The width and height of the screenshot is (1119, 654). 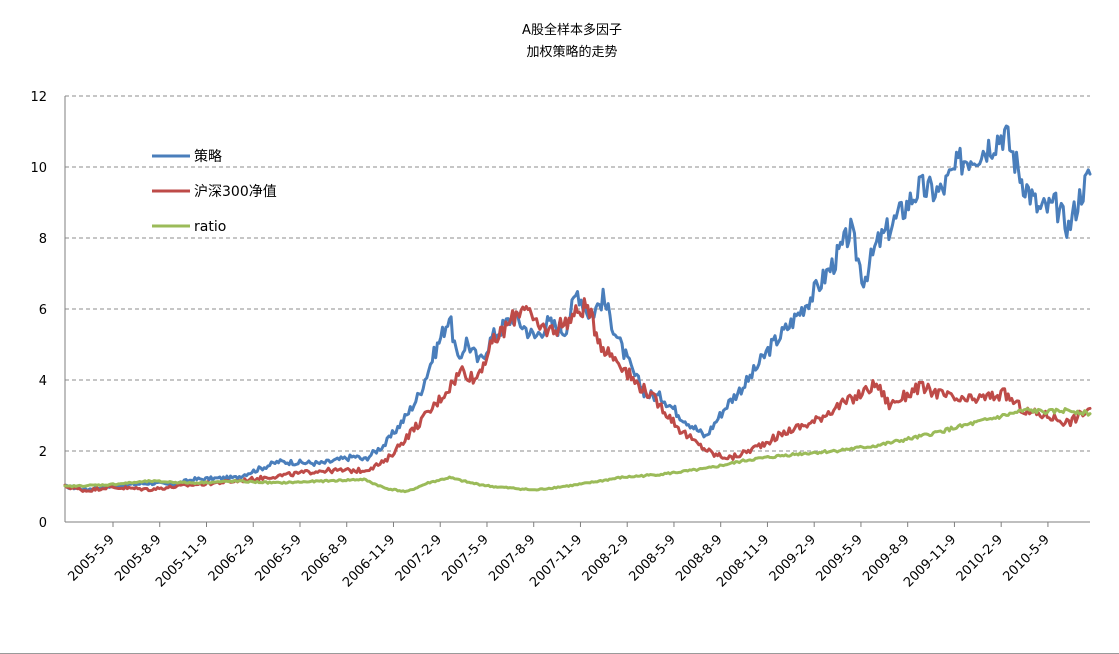 I want to click on y-axis: 0 2 4 6 8 10 12, so click(x=48, y=310).